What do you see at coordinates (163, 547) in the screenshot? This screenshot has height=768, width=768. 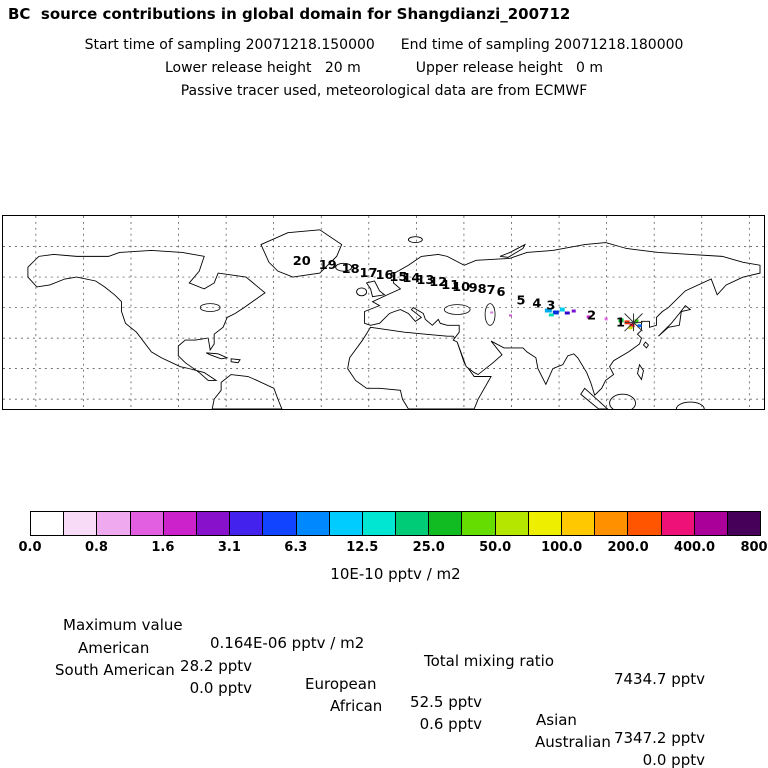 I see `colorbar-tick-label: 1.6` at bounding box center [163, 547].